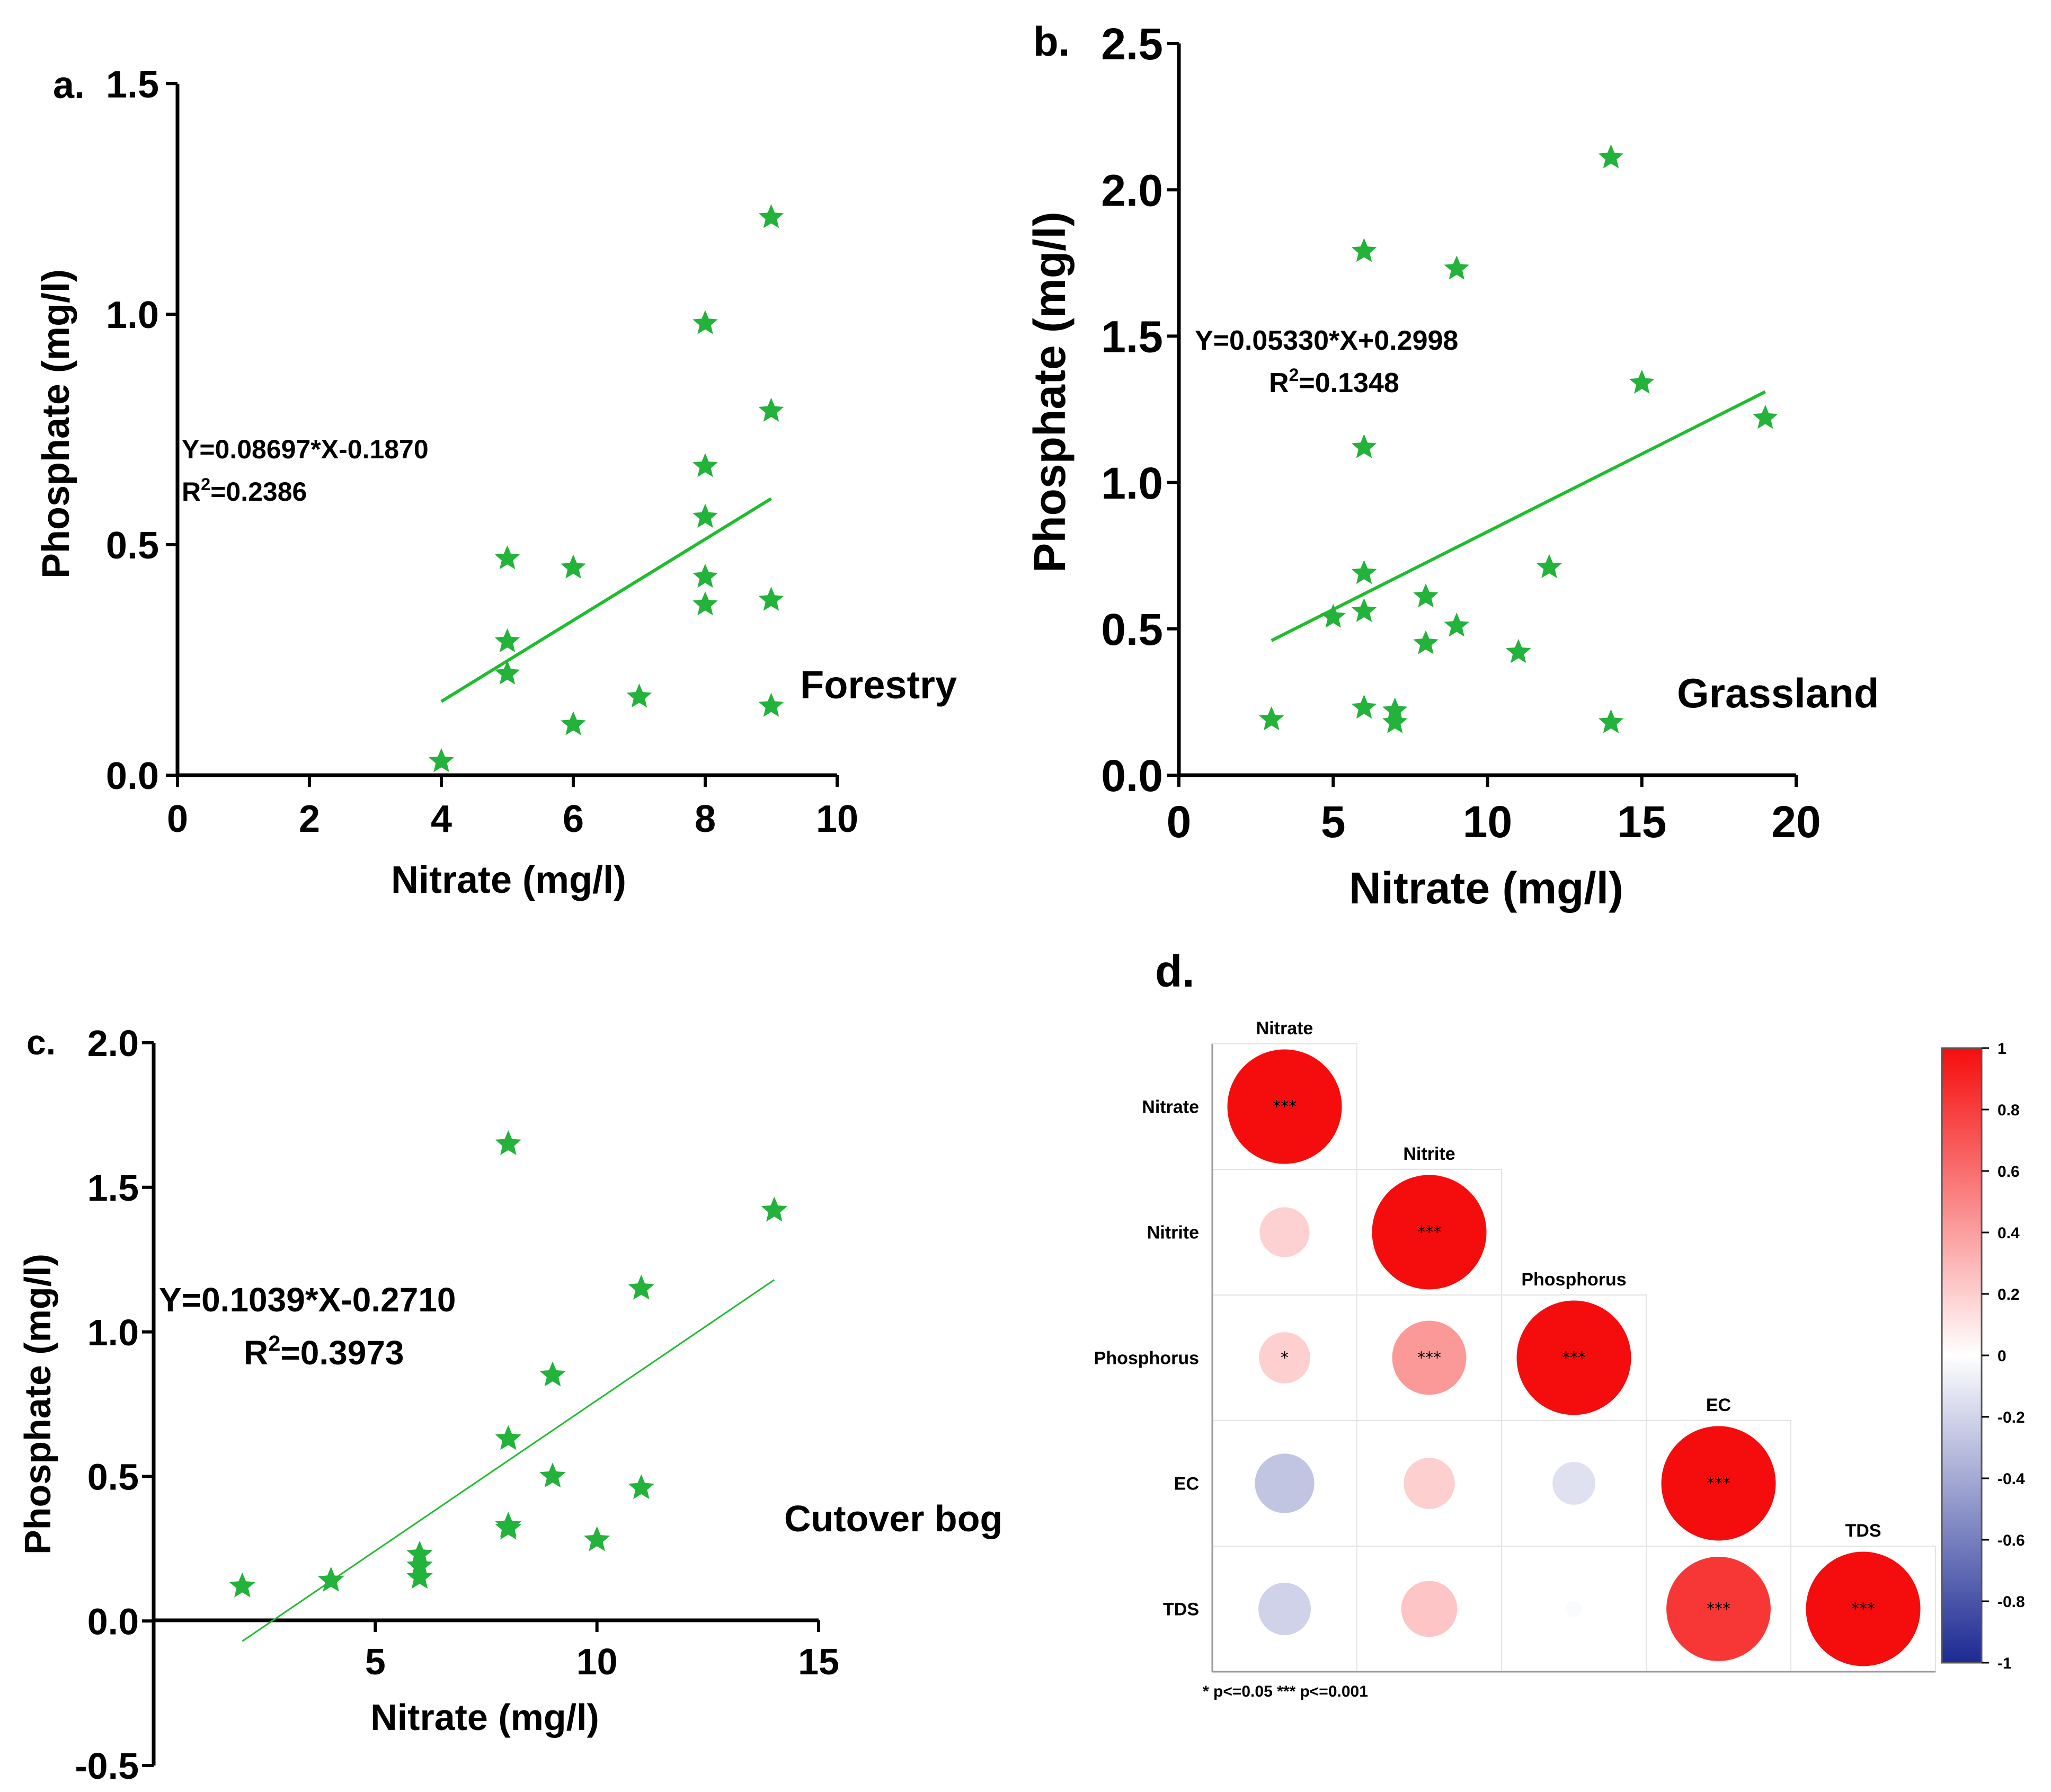 The height and width of the screenshot is (1792, 2051). What do you see at coordinates (1132, 190) in the screenshot?
I see `y-tick-label: 2.0` at bounding box center [1132, 190].